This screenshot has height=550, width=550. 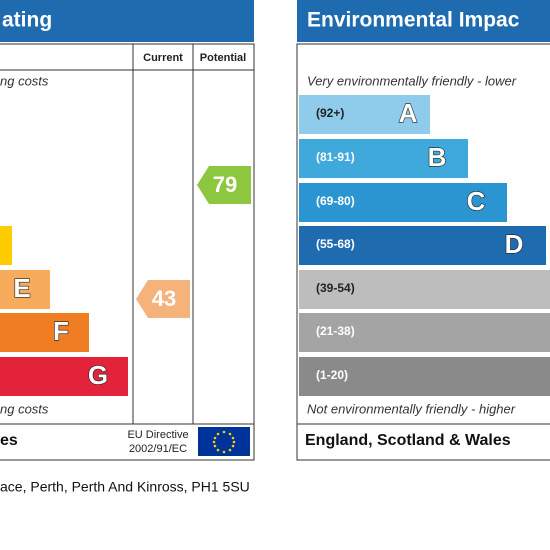 What do you see at coordinates (476, 201) in the screenshot?
I see `band-letter: C` at bounding box center [476, 201].